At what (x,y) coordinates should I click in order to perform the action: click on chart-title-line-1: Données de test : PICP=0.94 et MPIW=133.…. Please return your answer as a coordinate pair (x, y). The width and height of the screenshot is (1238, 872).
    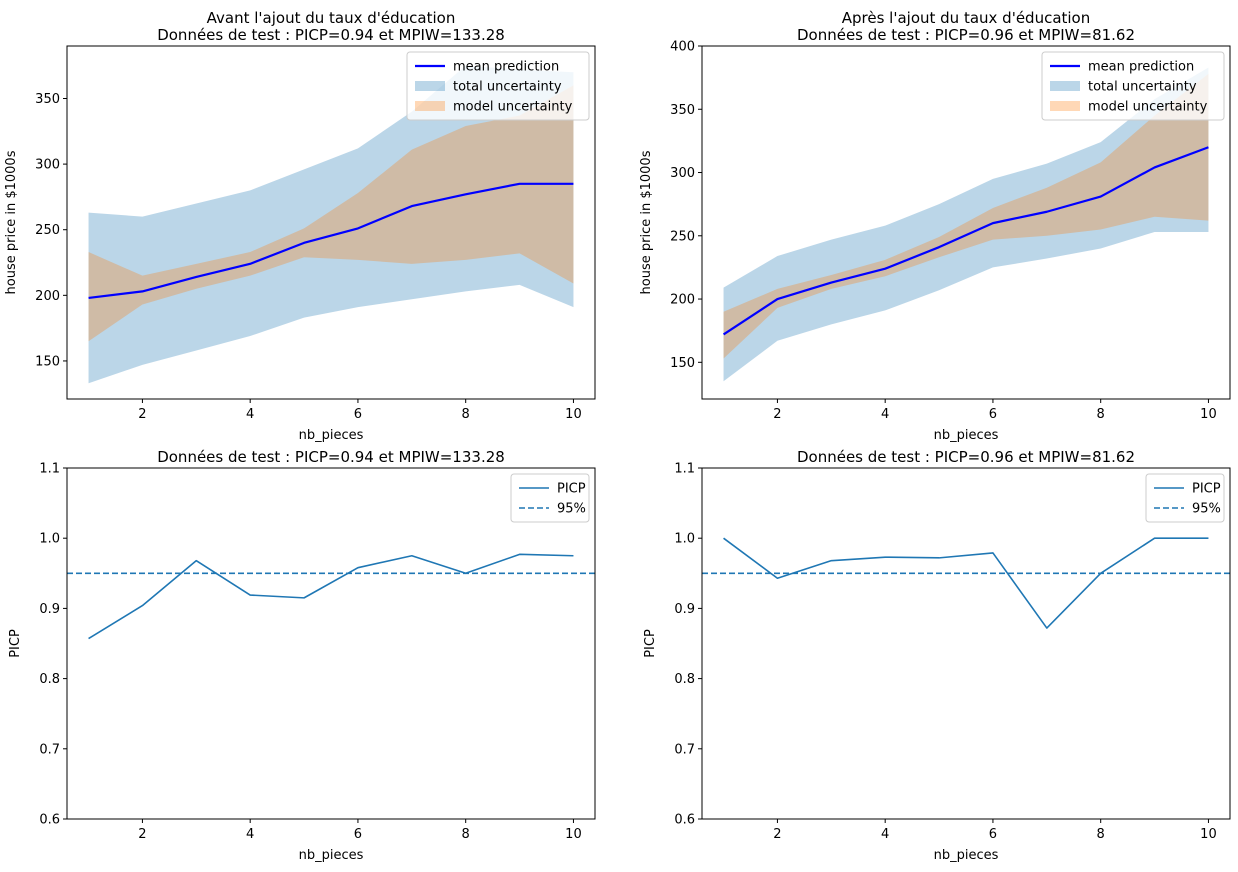
    Looking at the image, I should click on (331, 457).